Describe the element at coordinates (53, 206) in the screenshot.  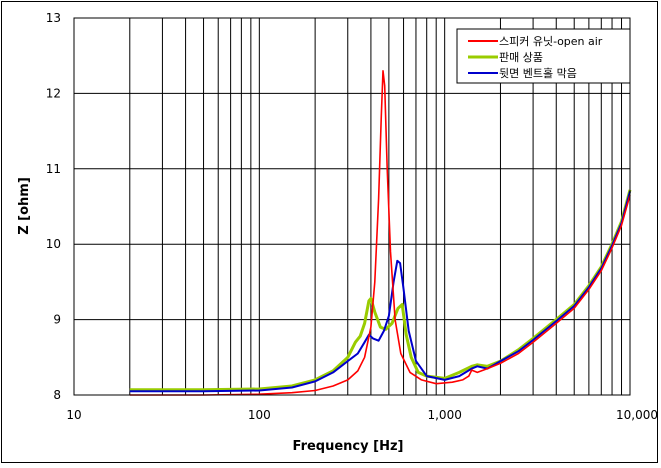
I see `y-axis-ticks: 8 9 10 11 12 13` at that location.